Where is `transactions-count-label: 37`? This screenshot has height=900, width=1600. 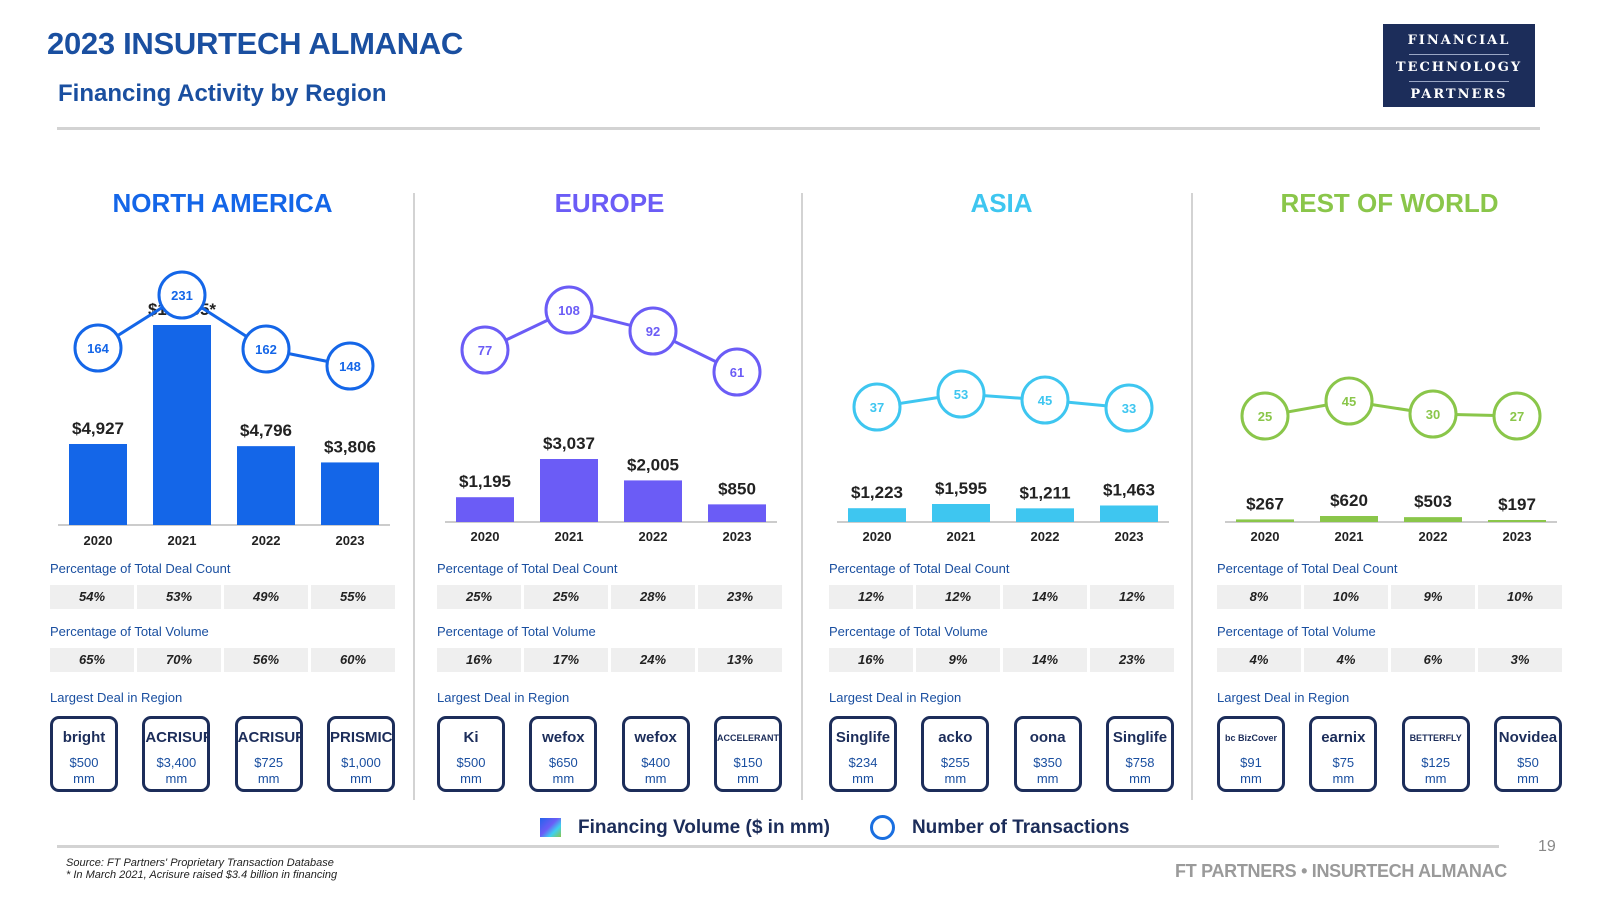 transactions-count-label: 37 is located at coordinates (877, 407).